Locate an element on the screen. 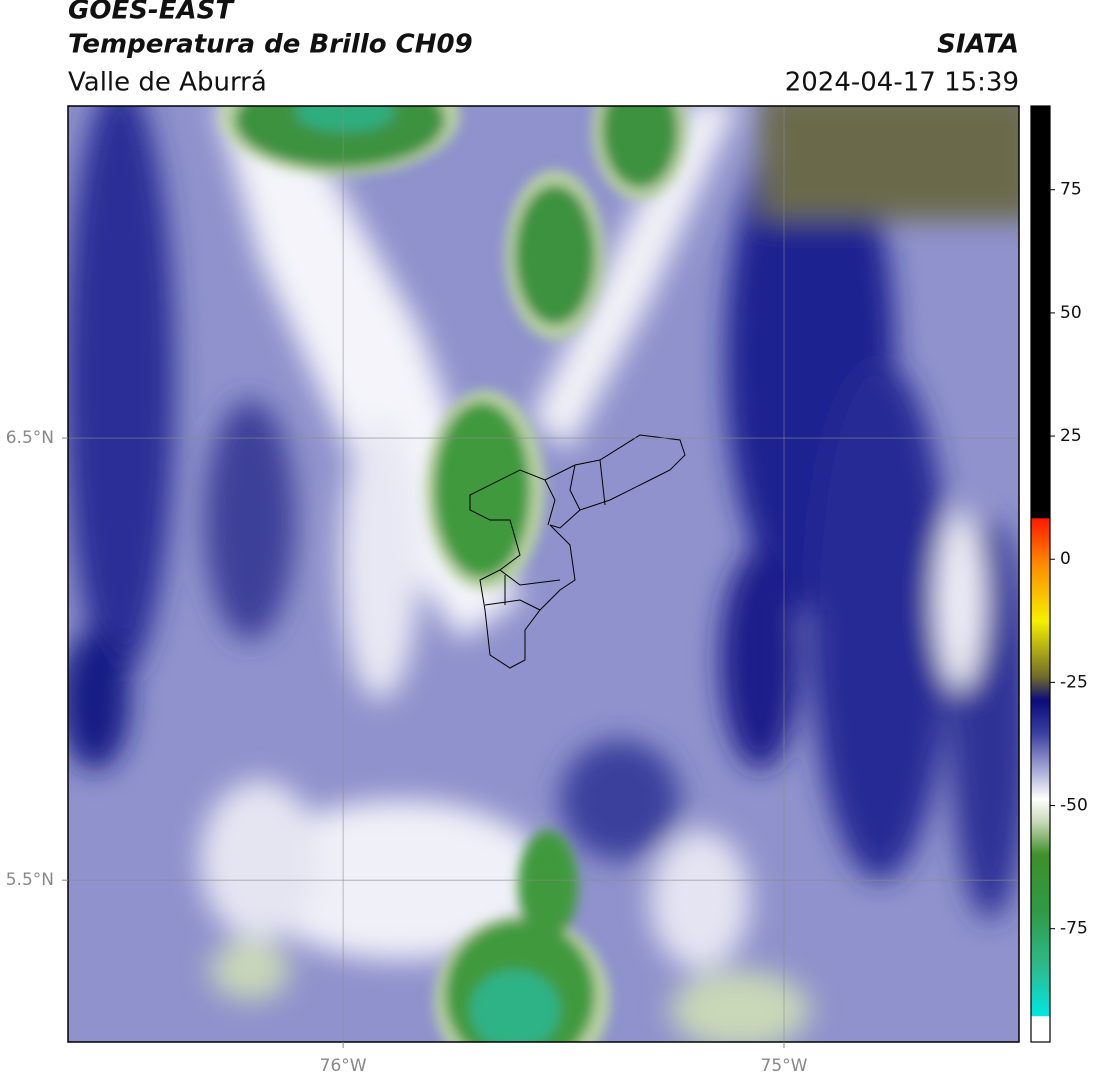  colorbar-tick-label: -75 is located at coordinates (1074, 929).